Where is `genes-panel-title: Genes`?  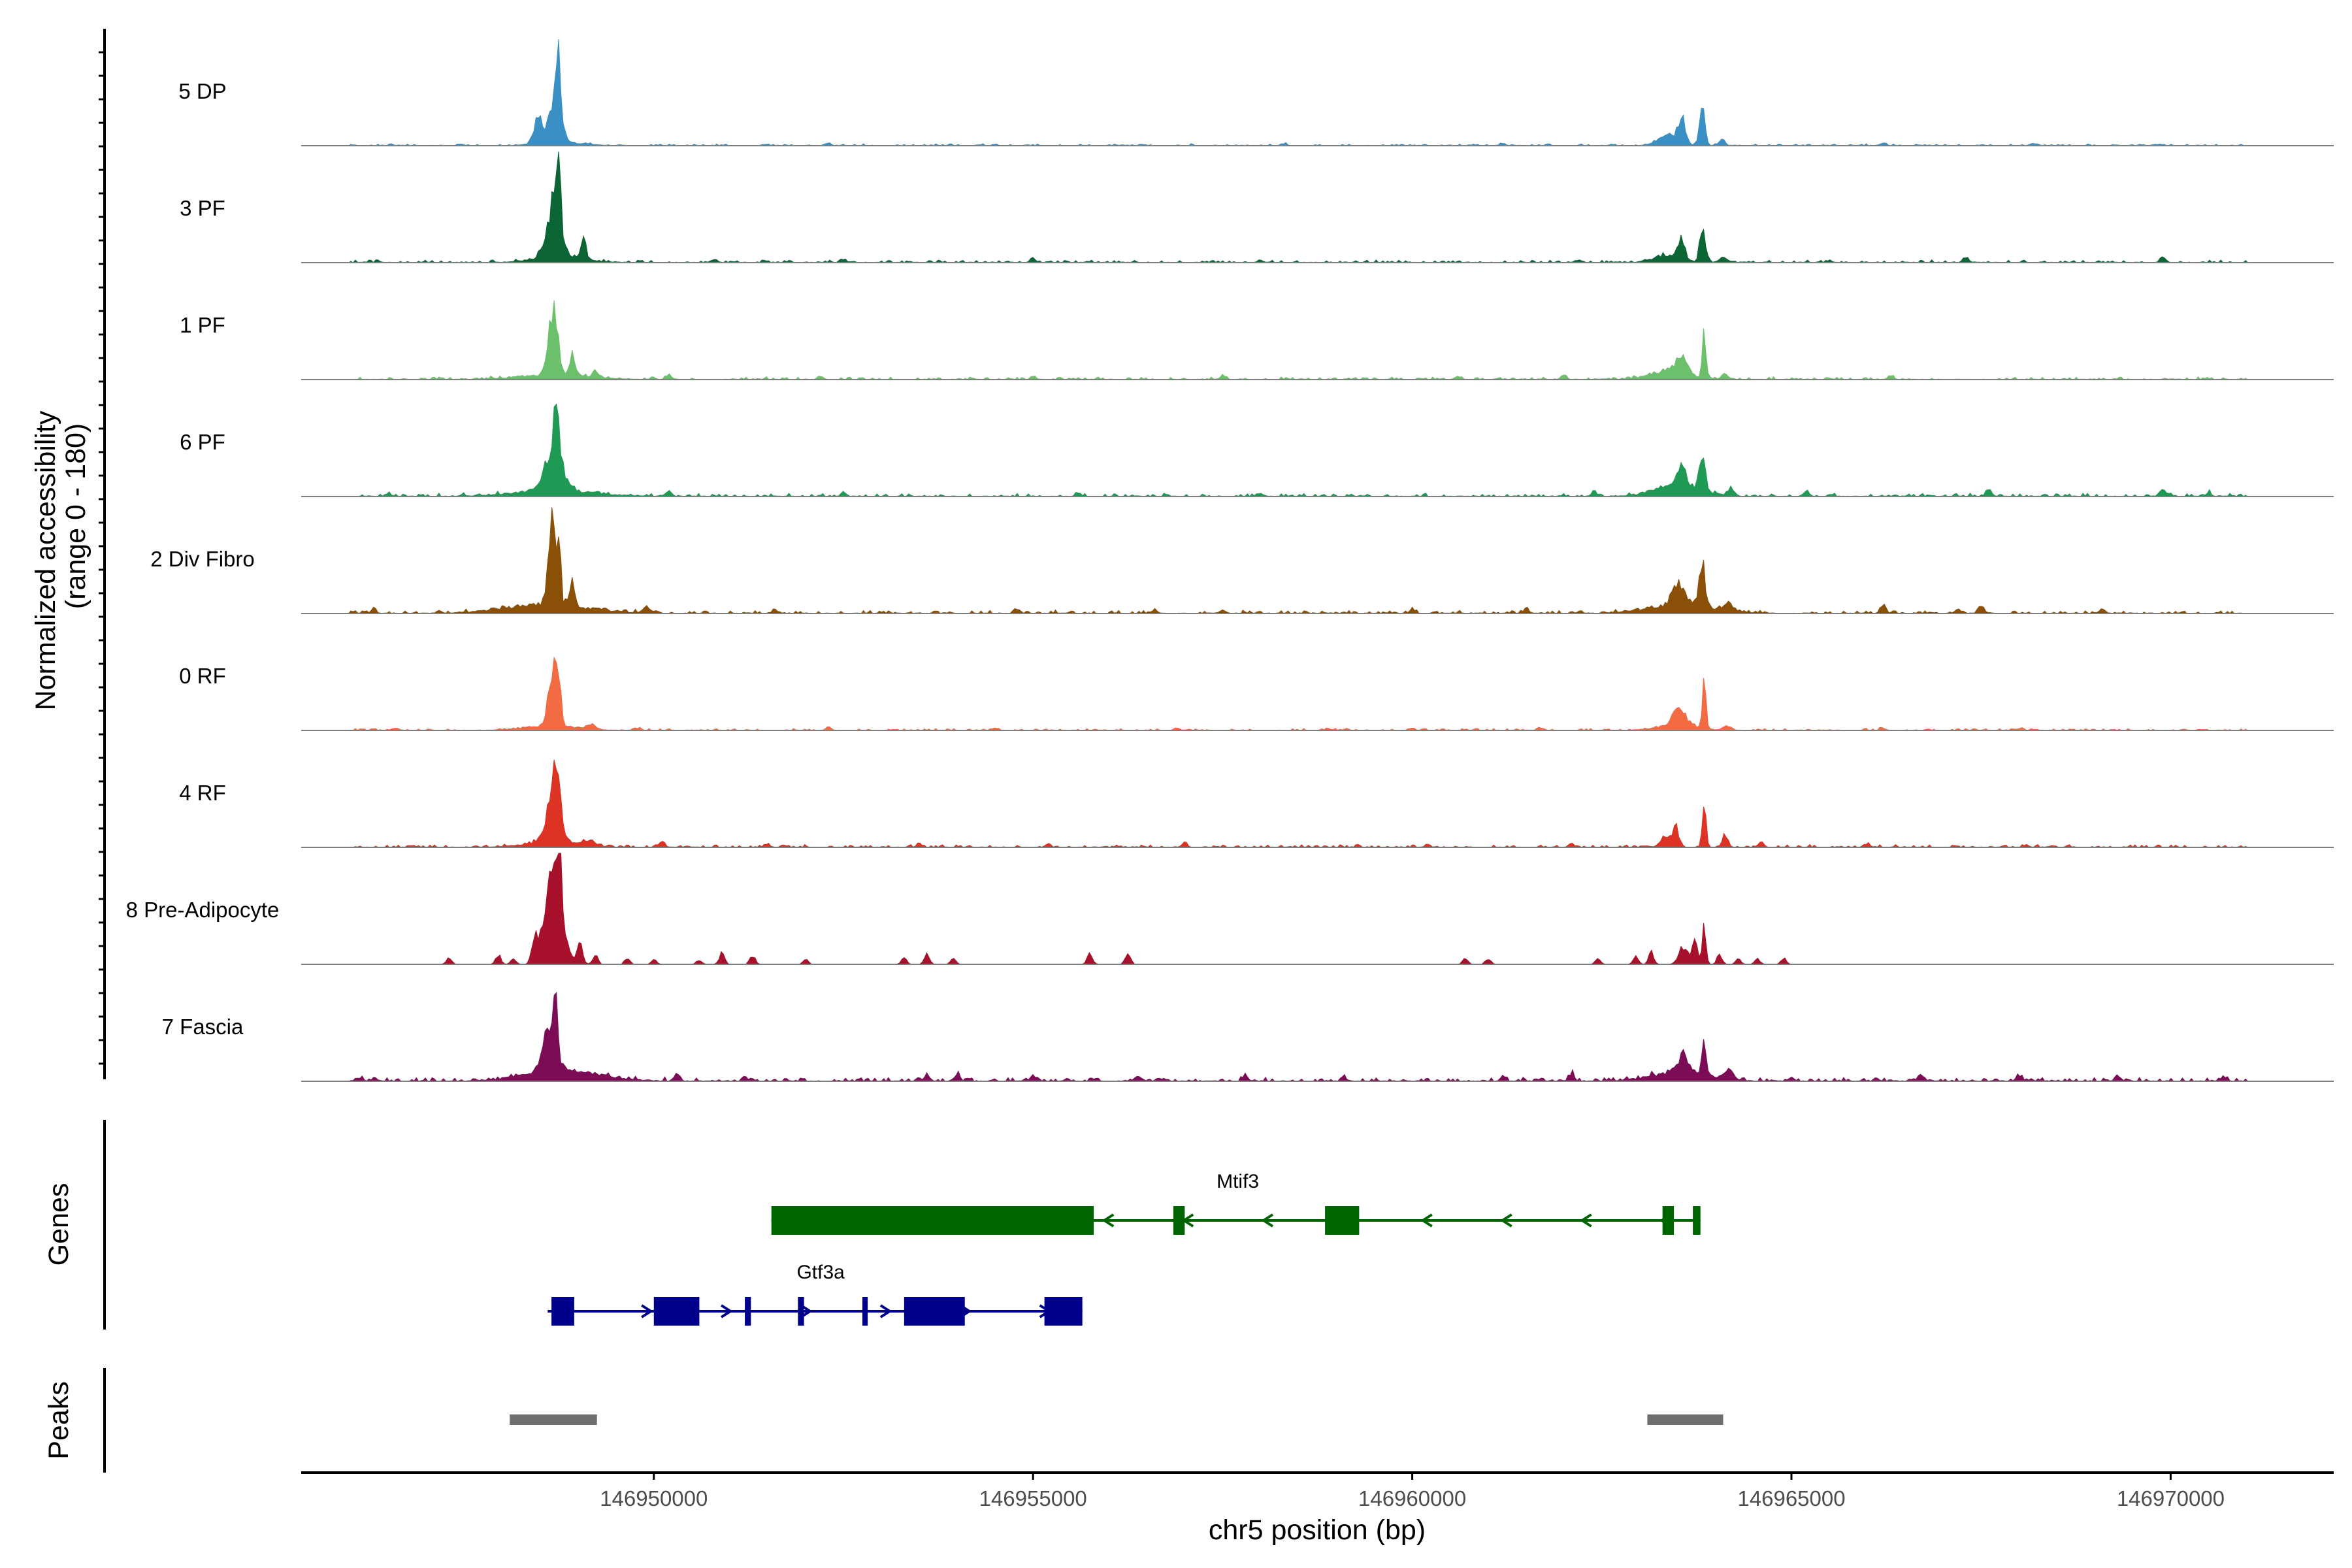 genes-panel-title: Genes is located at coordinates (58, 1224).